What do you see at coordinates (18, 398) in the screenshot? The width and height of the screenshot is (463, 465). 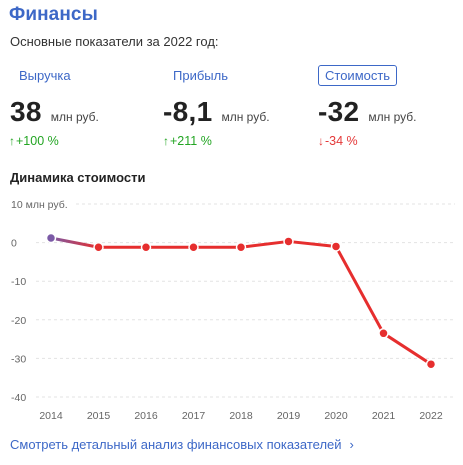 I see `y-tick-label: -40` at bounding box center [18, 398].